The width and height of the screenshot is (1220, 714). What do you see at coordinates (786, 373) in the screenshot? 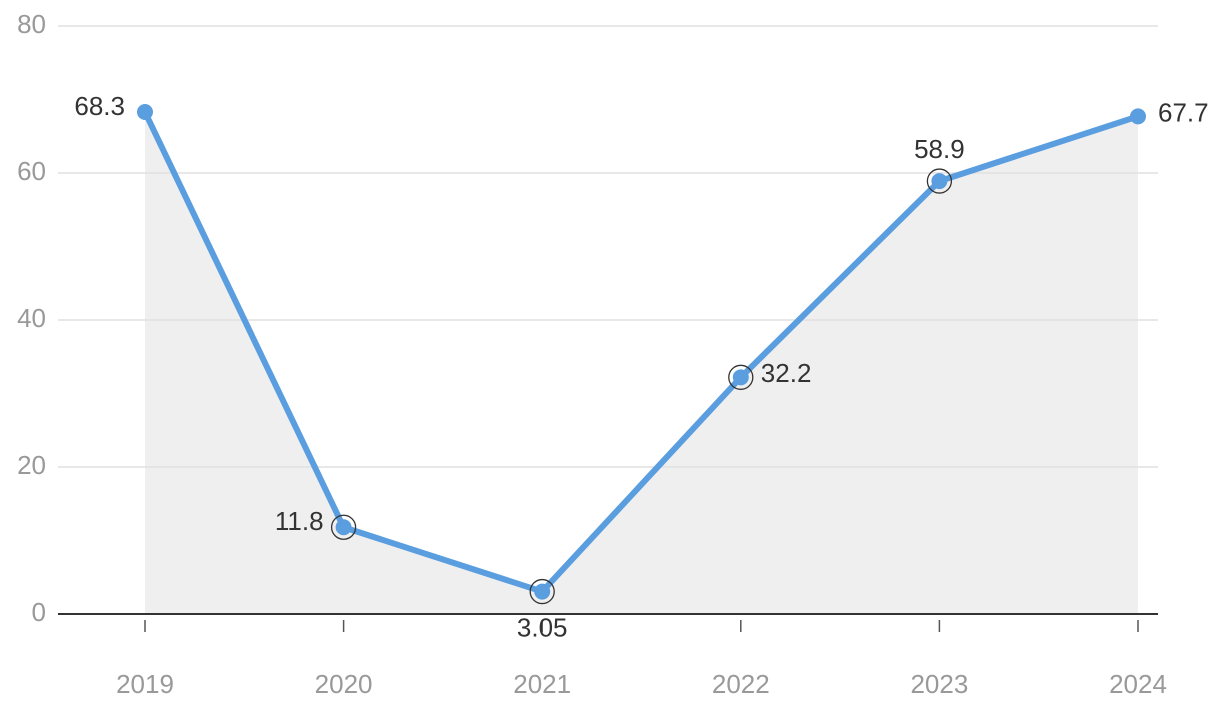
I see `data-label: 32.2` at bounding box center [786, 373].